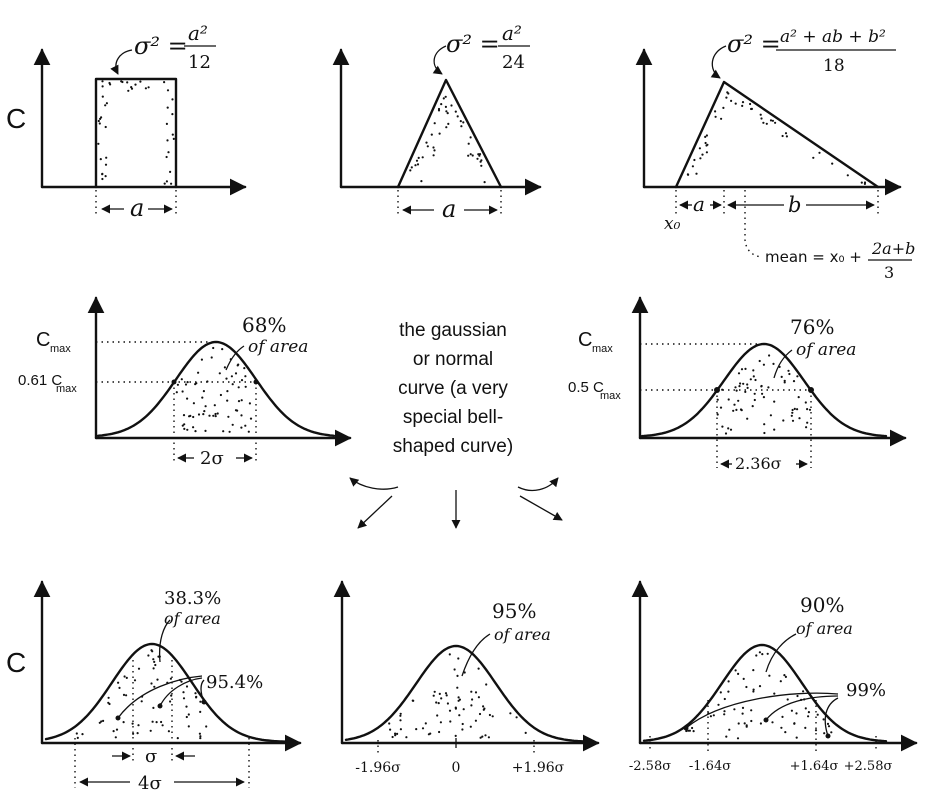 The height and width of the screenshot is (798, 937). Describe the element at coordinates (136, 133) in the screenshot. I see `rectangle-shape` at that location.